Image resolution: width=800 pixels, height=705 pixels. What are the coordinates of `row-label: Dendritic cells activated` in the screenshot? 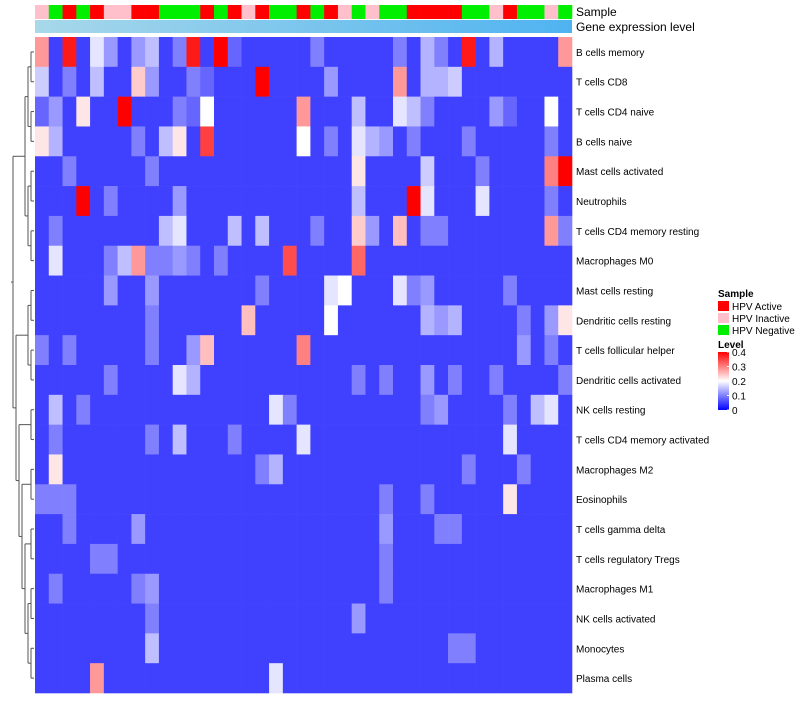 It's located at (628, 381).